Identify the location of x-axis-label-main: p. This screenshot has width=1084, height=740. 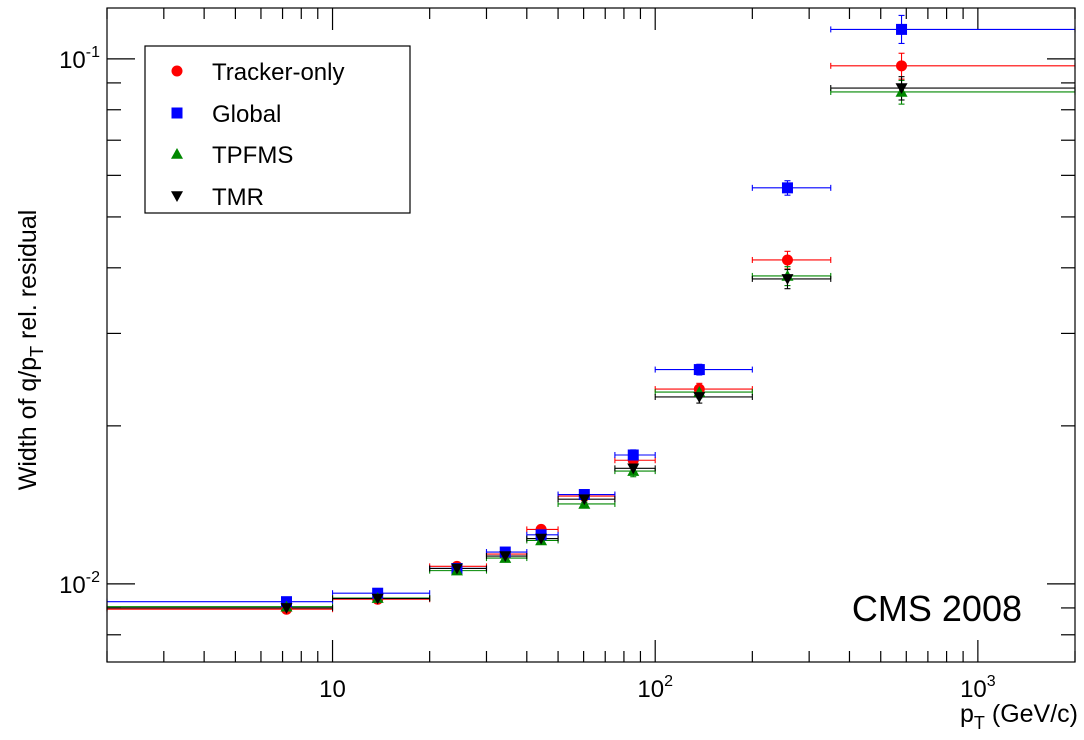
(967, 714).